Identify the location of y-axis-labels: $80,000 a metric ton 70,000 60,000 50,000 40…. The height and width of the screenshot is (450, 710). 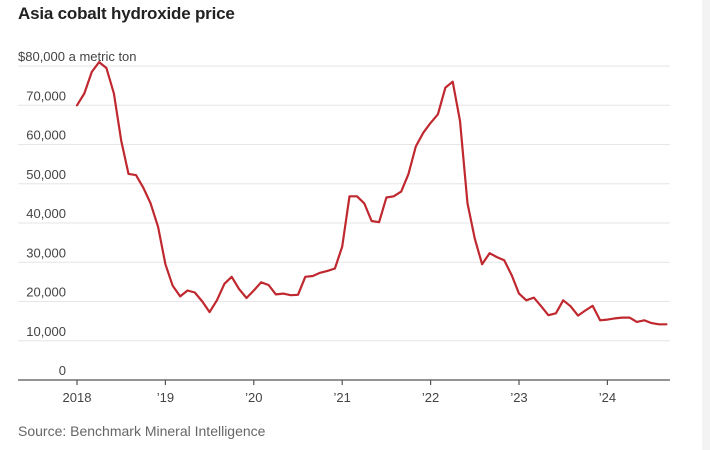
(77, 213).